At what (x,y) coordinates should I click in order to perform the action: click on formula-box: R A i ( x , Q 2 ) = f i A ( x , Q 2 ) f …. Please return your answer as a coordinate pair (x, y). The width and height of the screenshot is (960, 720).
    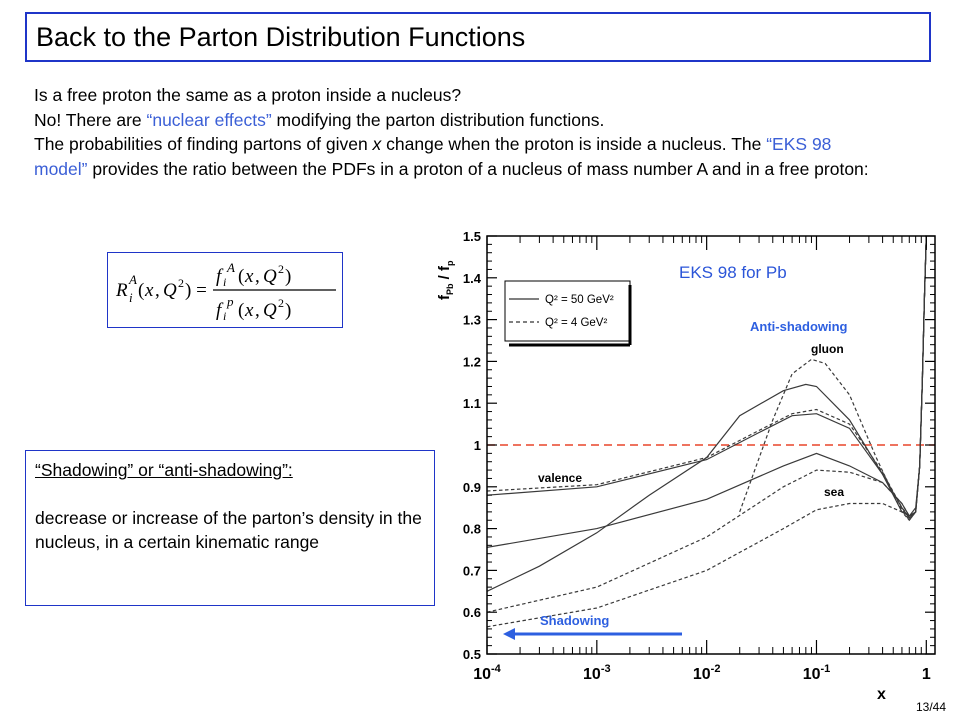
    Looking at the image, I should click on (225, 290).